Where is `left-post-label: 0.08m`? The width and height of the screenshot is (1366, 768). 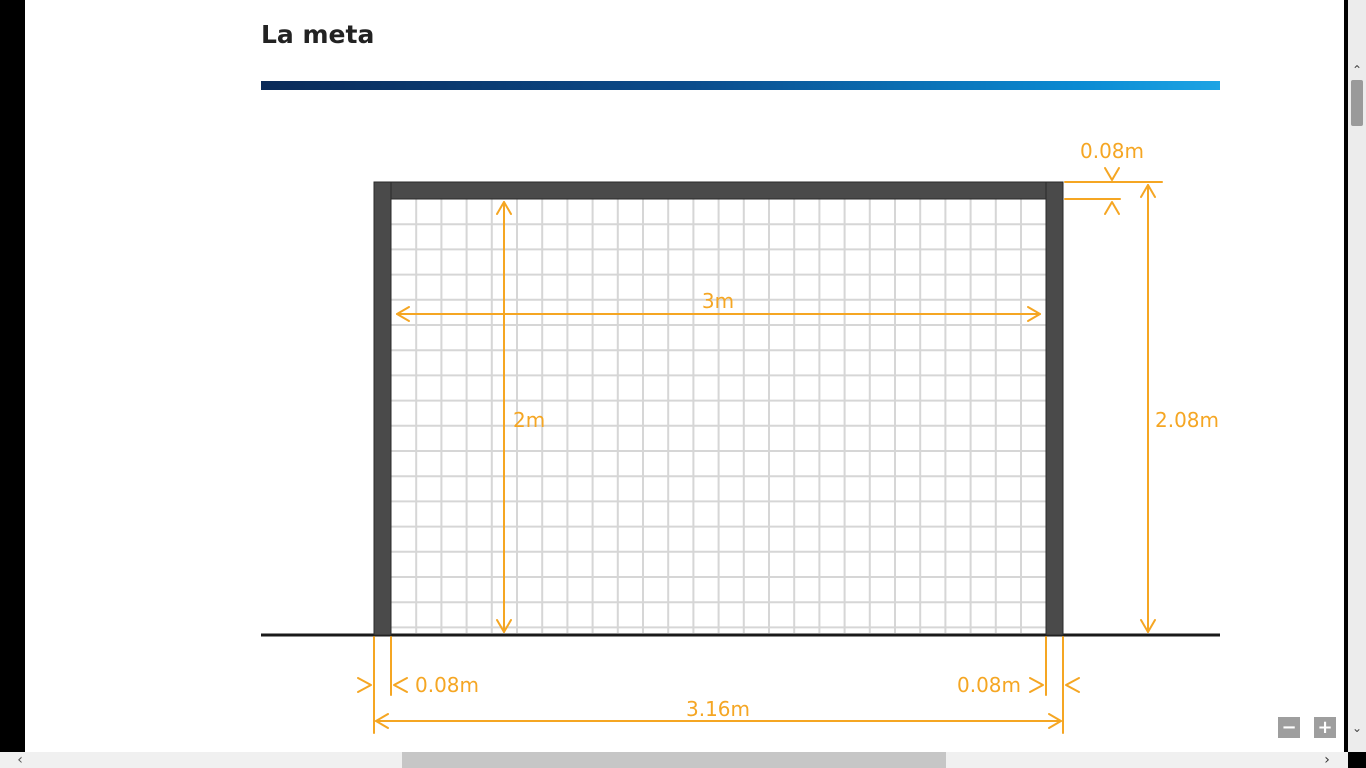
left-post-label: 0.08m is located at coordinates (447, 685).